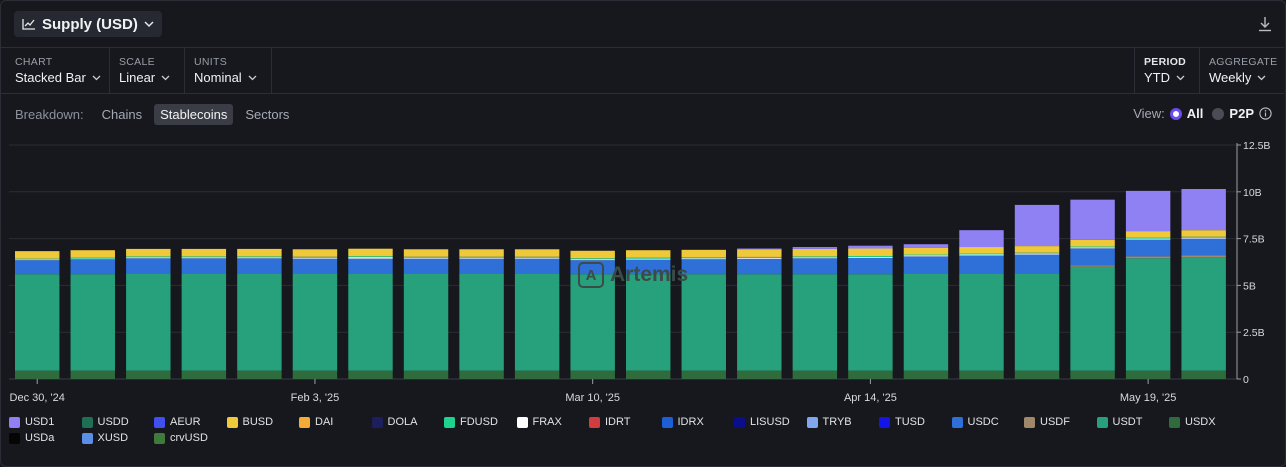  I want to click on legend-item: BUSD, so click(249, 422).